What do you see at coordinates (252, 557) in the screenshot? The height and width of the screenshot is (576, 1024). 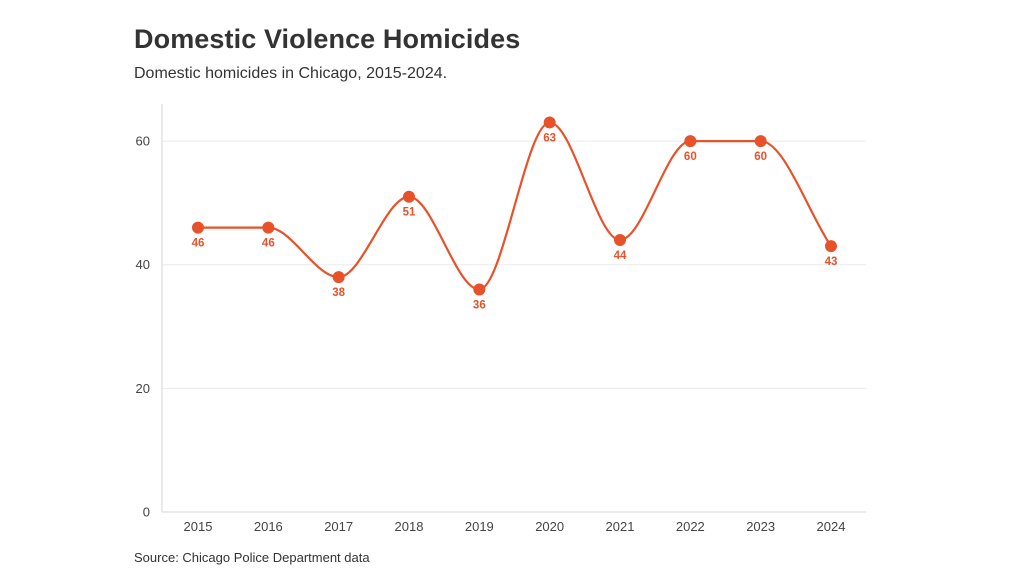 I see `source-note: Source: Chicago Police Department data` at bounding box center [252, 557].